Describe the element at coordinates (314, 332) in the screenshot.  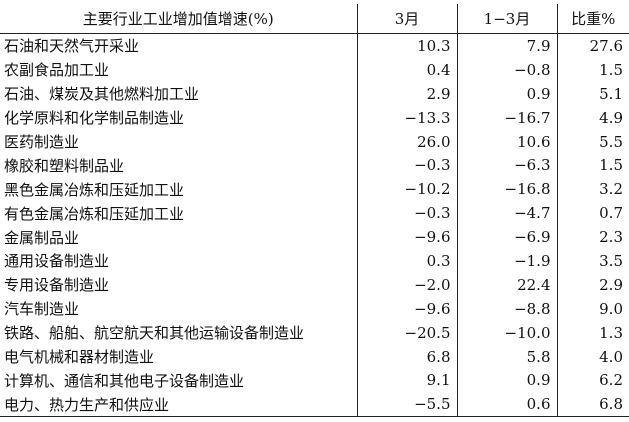
I see `table-row: 铁路、船舶、航空航天和其他运输设备制造业 −20.5 −10.0 1.3` at that location.